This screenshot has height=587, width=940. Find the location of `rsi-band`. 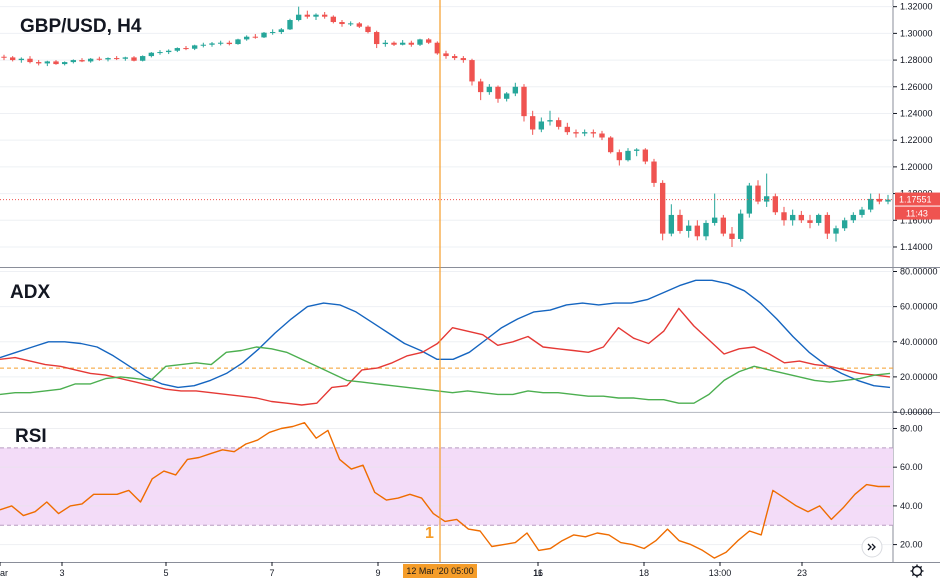

rsi-band is located at coordinates (446, 486).